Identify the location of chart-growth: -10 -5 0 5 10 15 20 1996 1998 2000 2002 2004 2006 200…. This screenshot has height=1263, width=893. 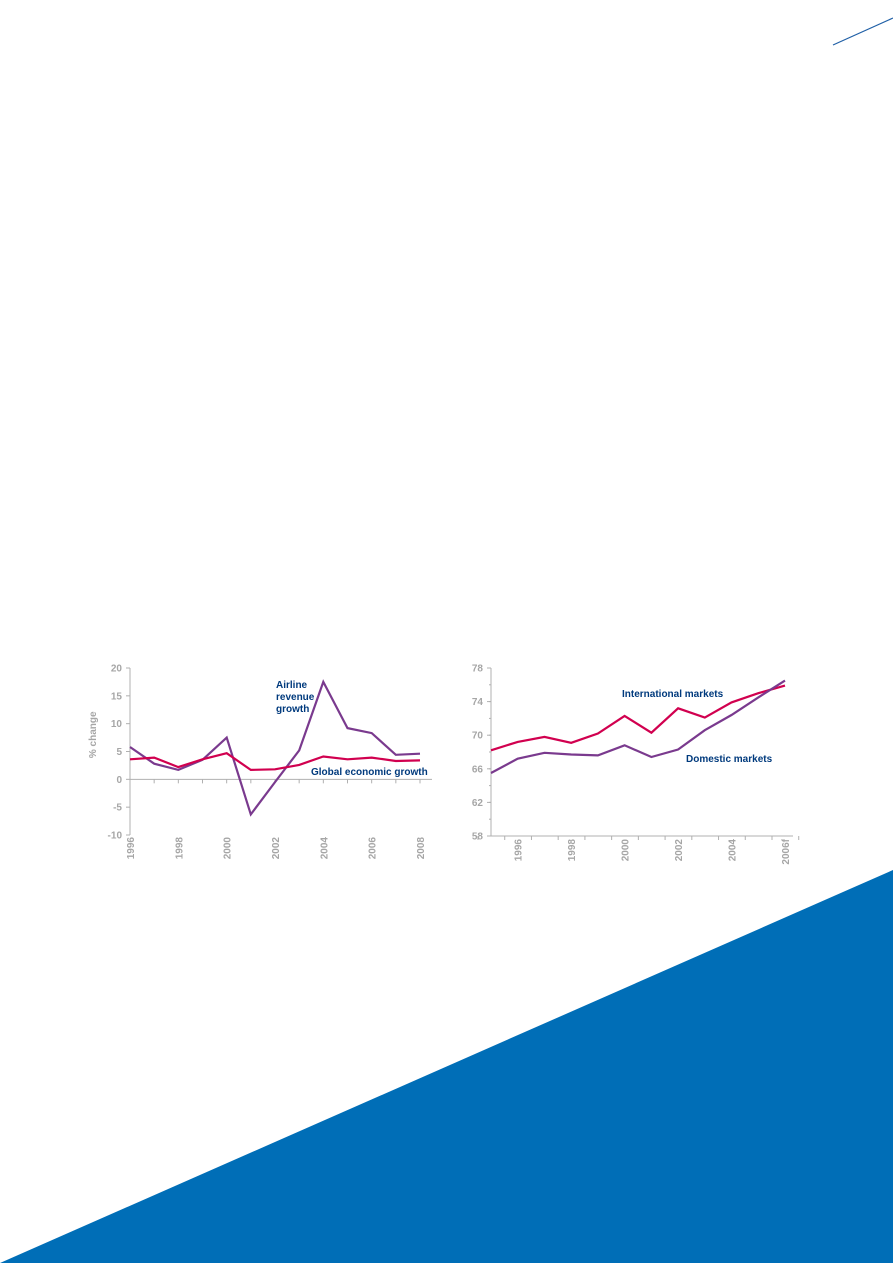
(265, 757).